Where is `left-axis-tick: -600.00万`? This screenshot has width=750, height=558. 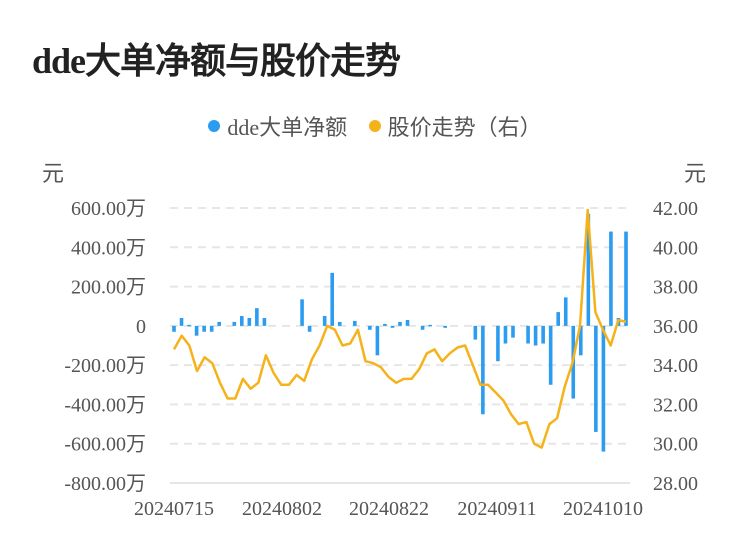
left-axis-tick: -600.00万 is located at coordinates (105, 445).